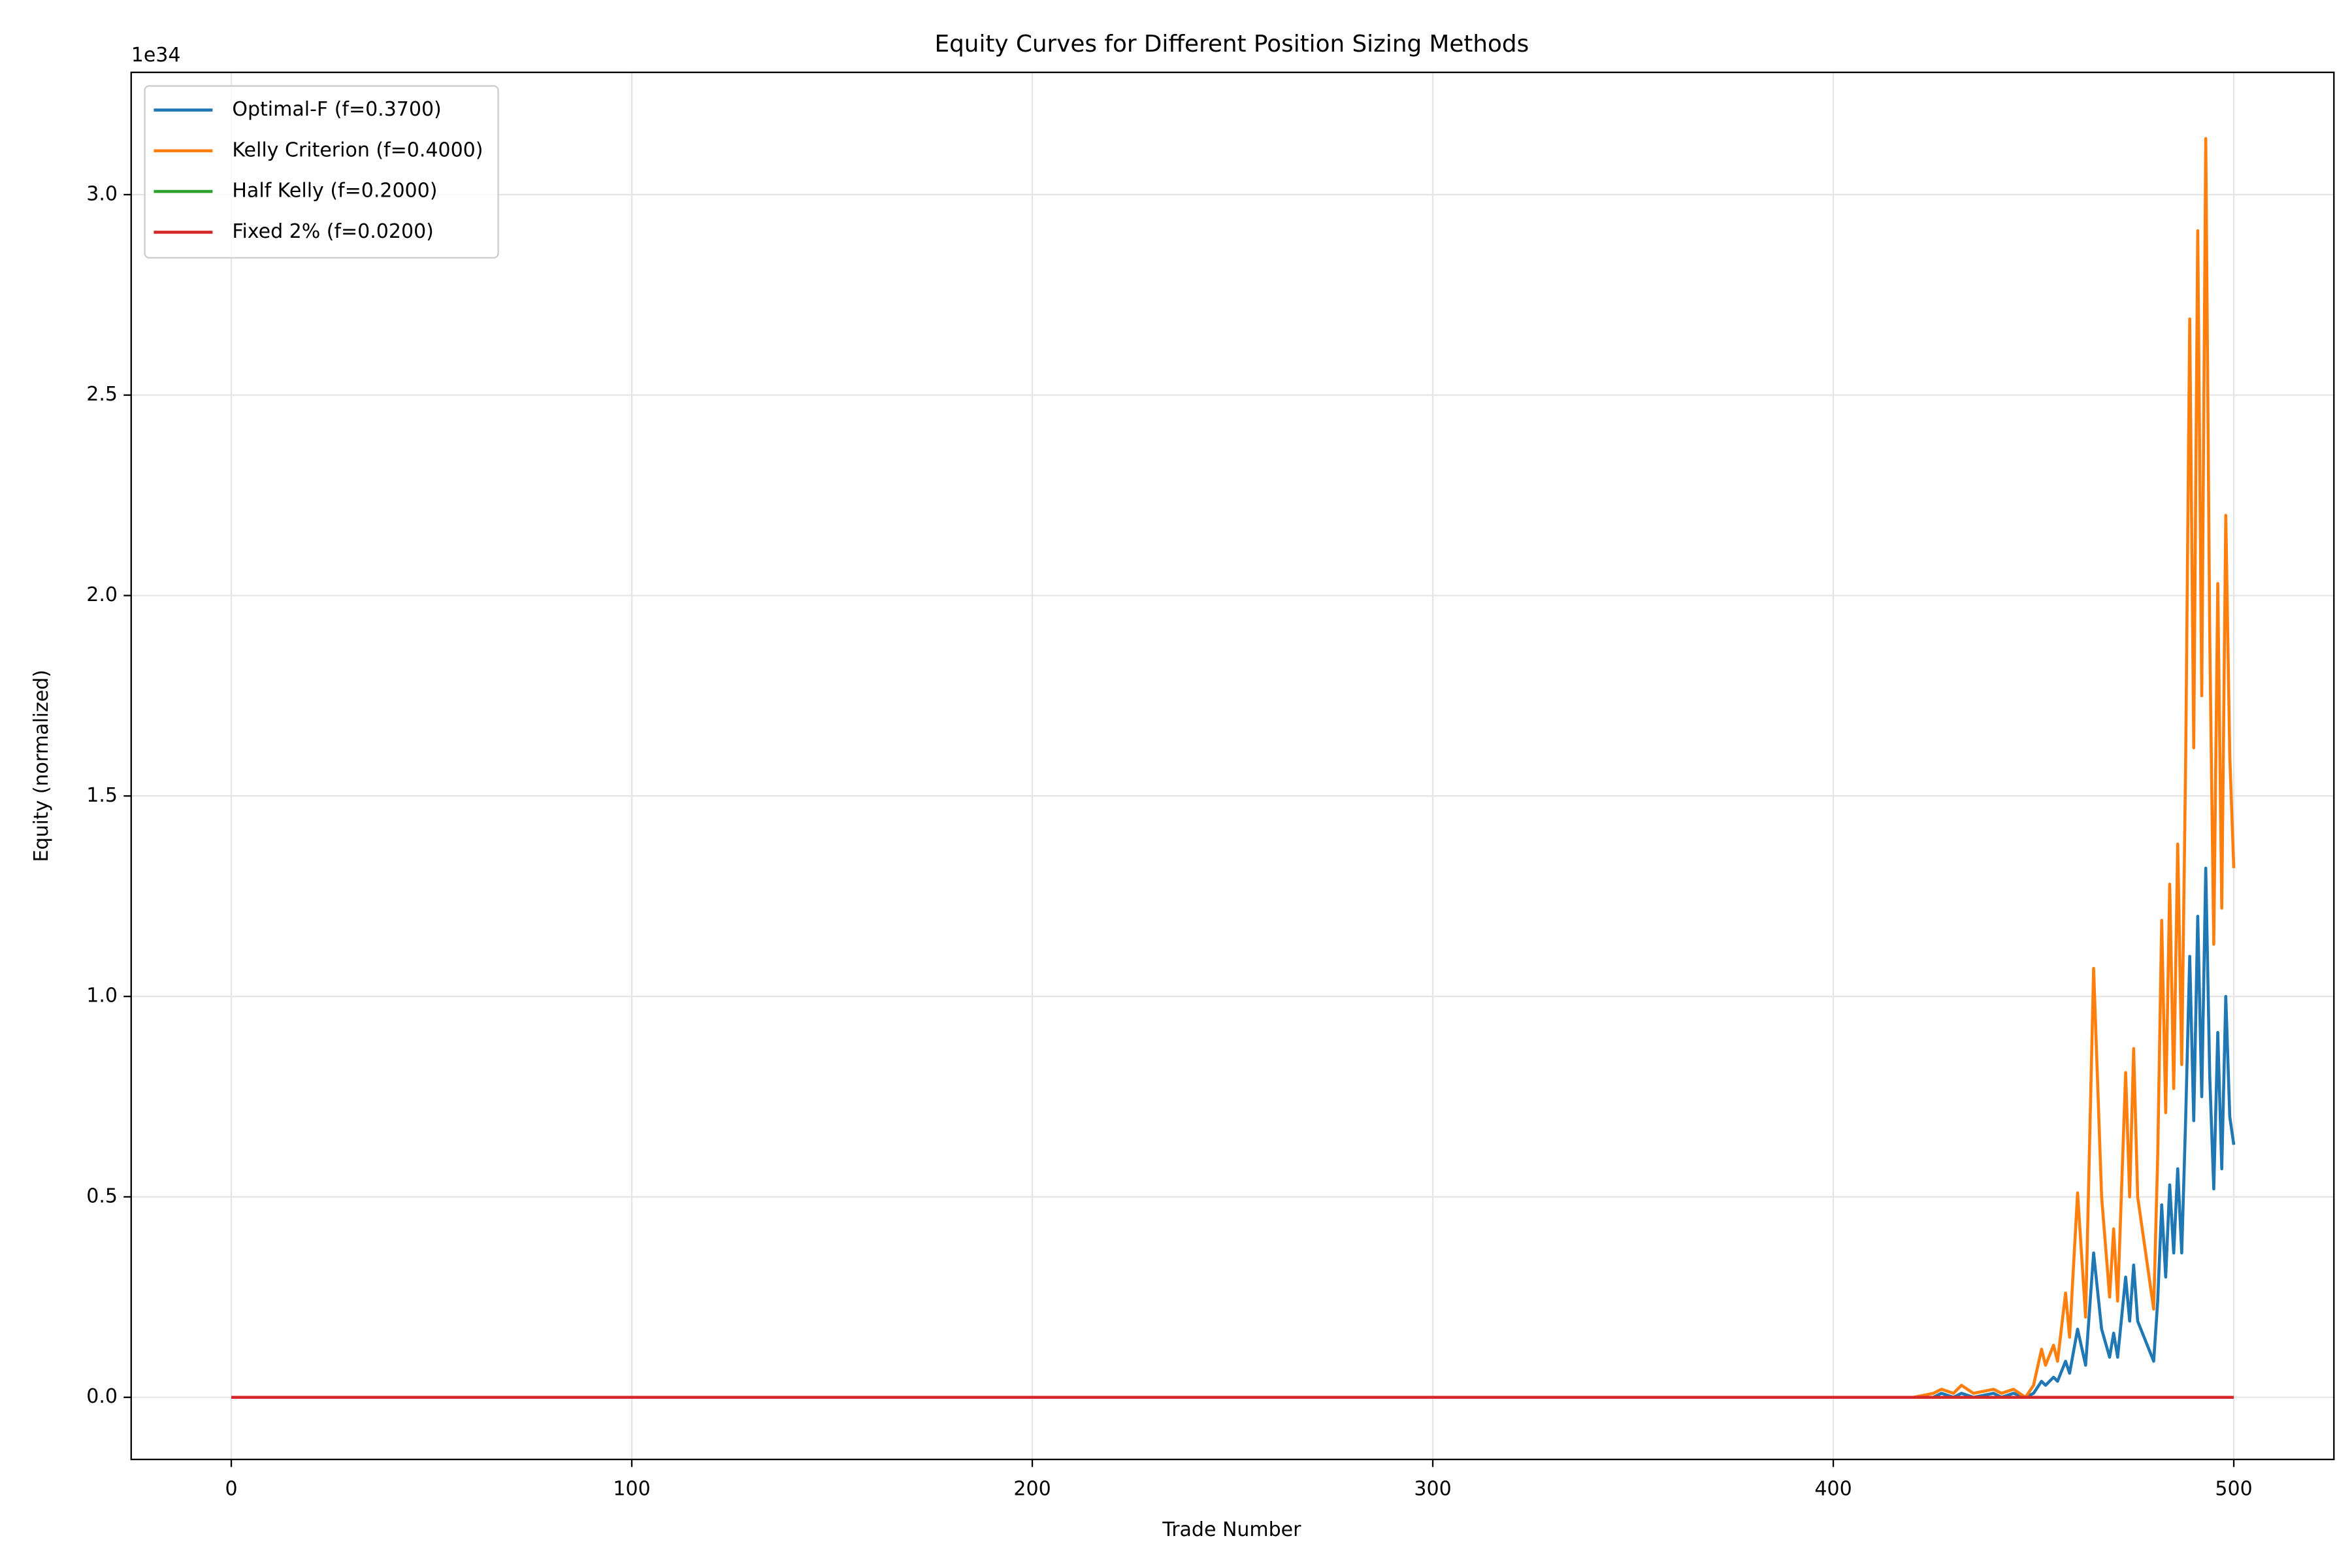 The width and height of the screenshot is (2352, 1568). What do you see at coordinates (41, 766) in the screenshot?
I see `y-axis-label: Equity (normalized)` at bounding box center [41, 766].